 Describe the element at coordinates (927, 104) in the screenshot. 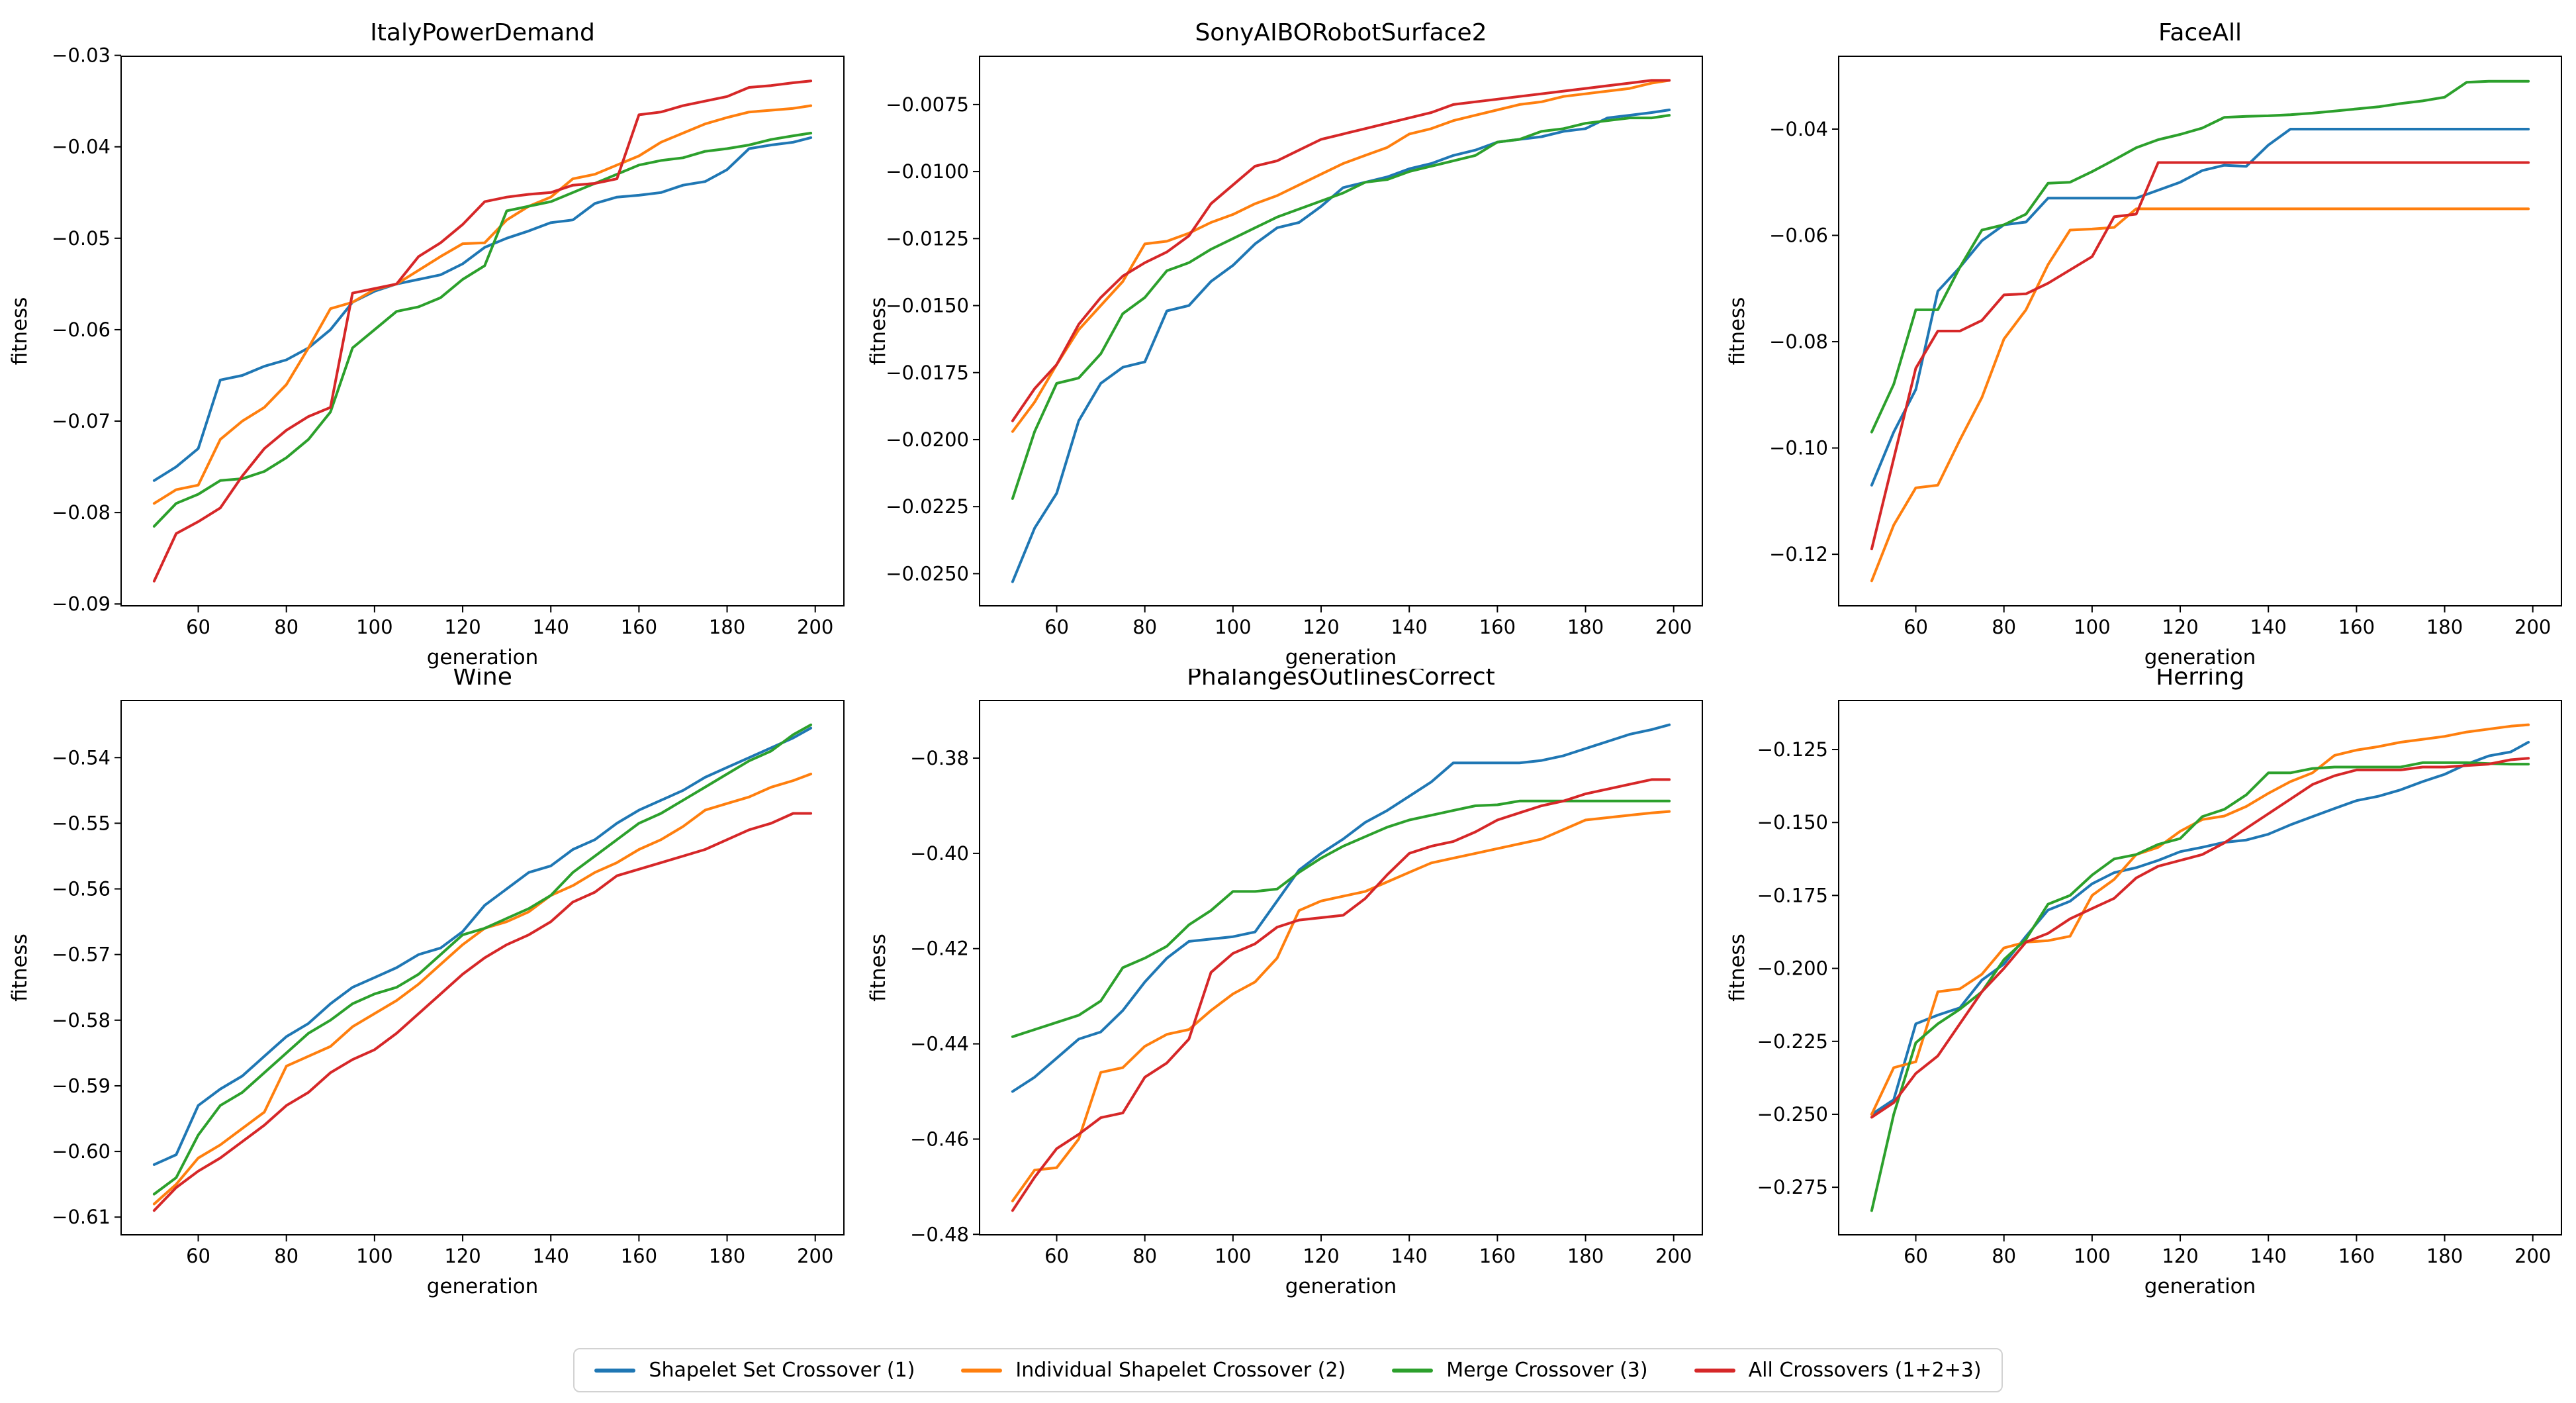

I see `y-tick-label: −0.0075` at that location.